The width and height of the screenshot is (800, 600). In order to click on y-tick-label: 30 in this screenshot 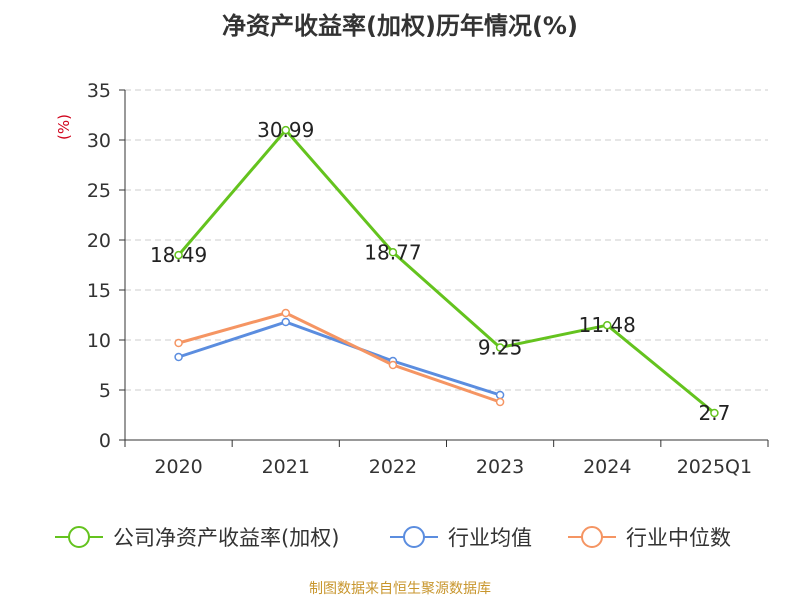, I will do `click(99, 141)`.